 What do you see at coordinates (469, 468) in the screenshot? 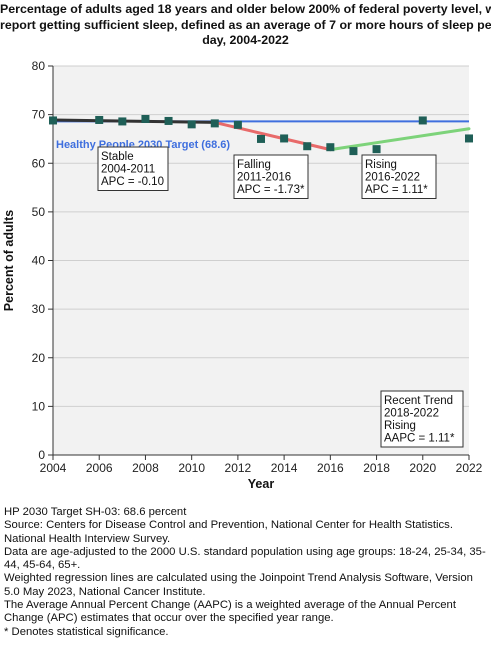
I see `x-tick-label: 2022` at bounding box center [469, 468].